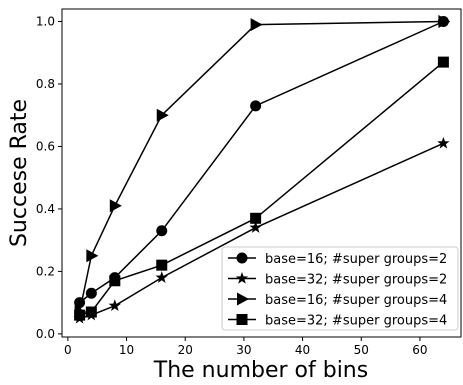  What do you see at coordinates (45, 271) in the screenshot?
I see `y-tick-label: 0.2` at bounding box center [45, 271].